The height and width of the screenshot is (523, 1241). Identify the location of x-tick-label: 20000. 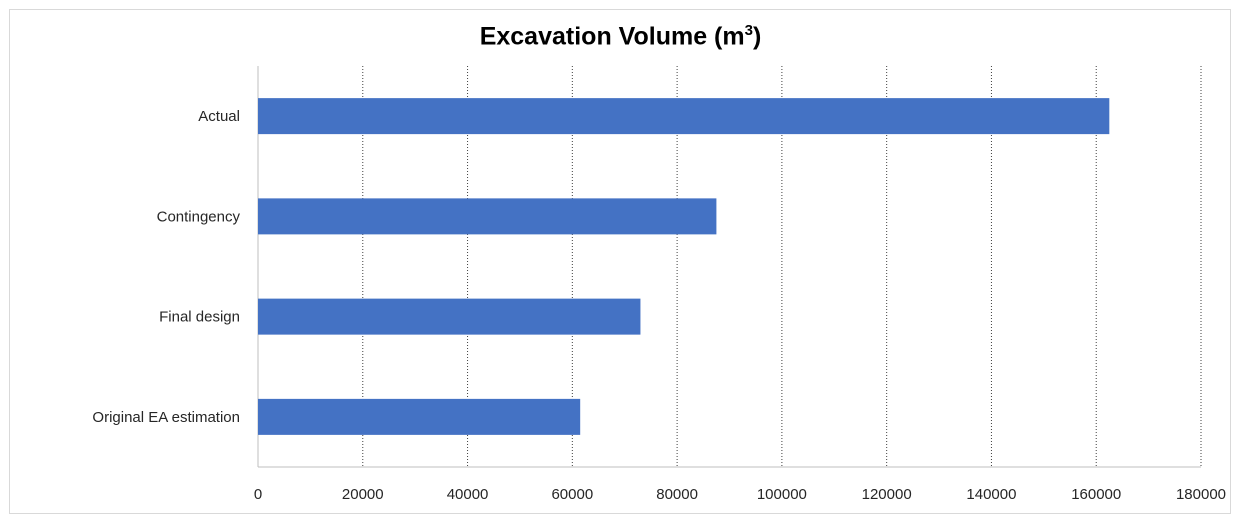
(363, 494).